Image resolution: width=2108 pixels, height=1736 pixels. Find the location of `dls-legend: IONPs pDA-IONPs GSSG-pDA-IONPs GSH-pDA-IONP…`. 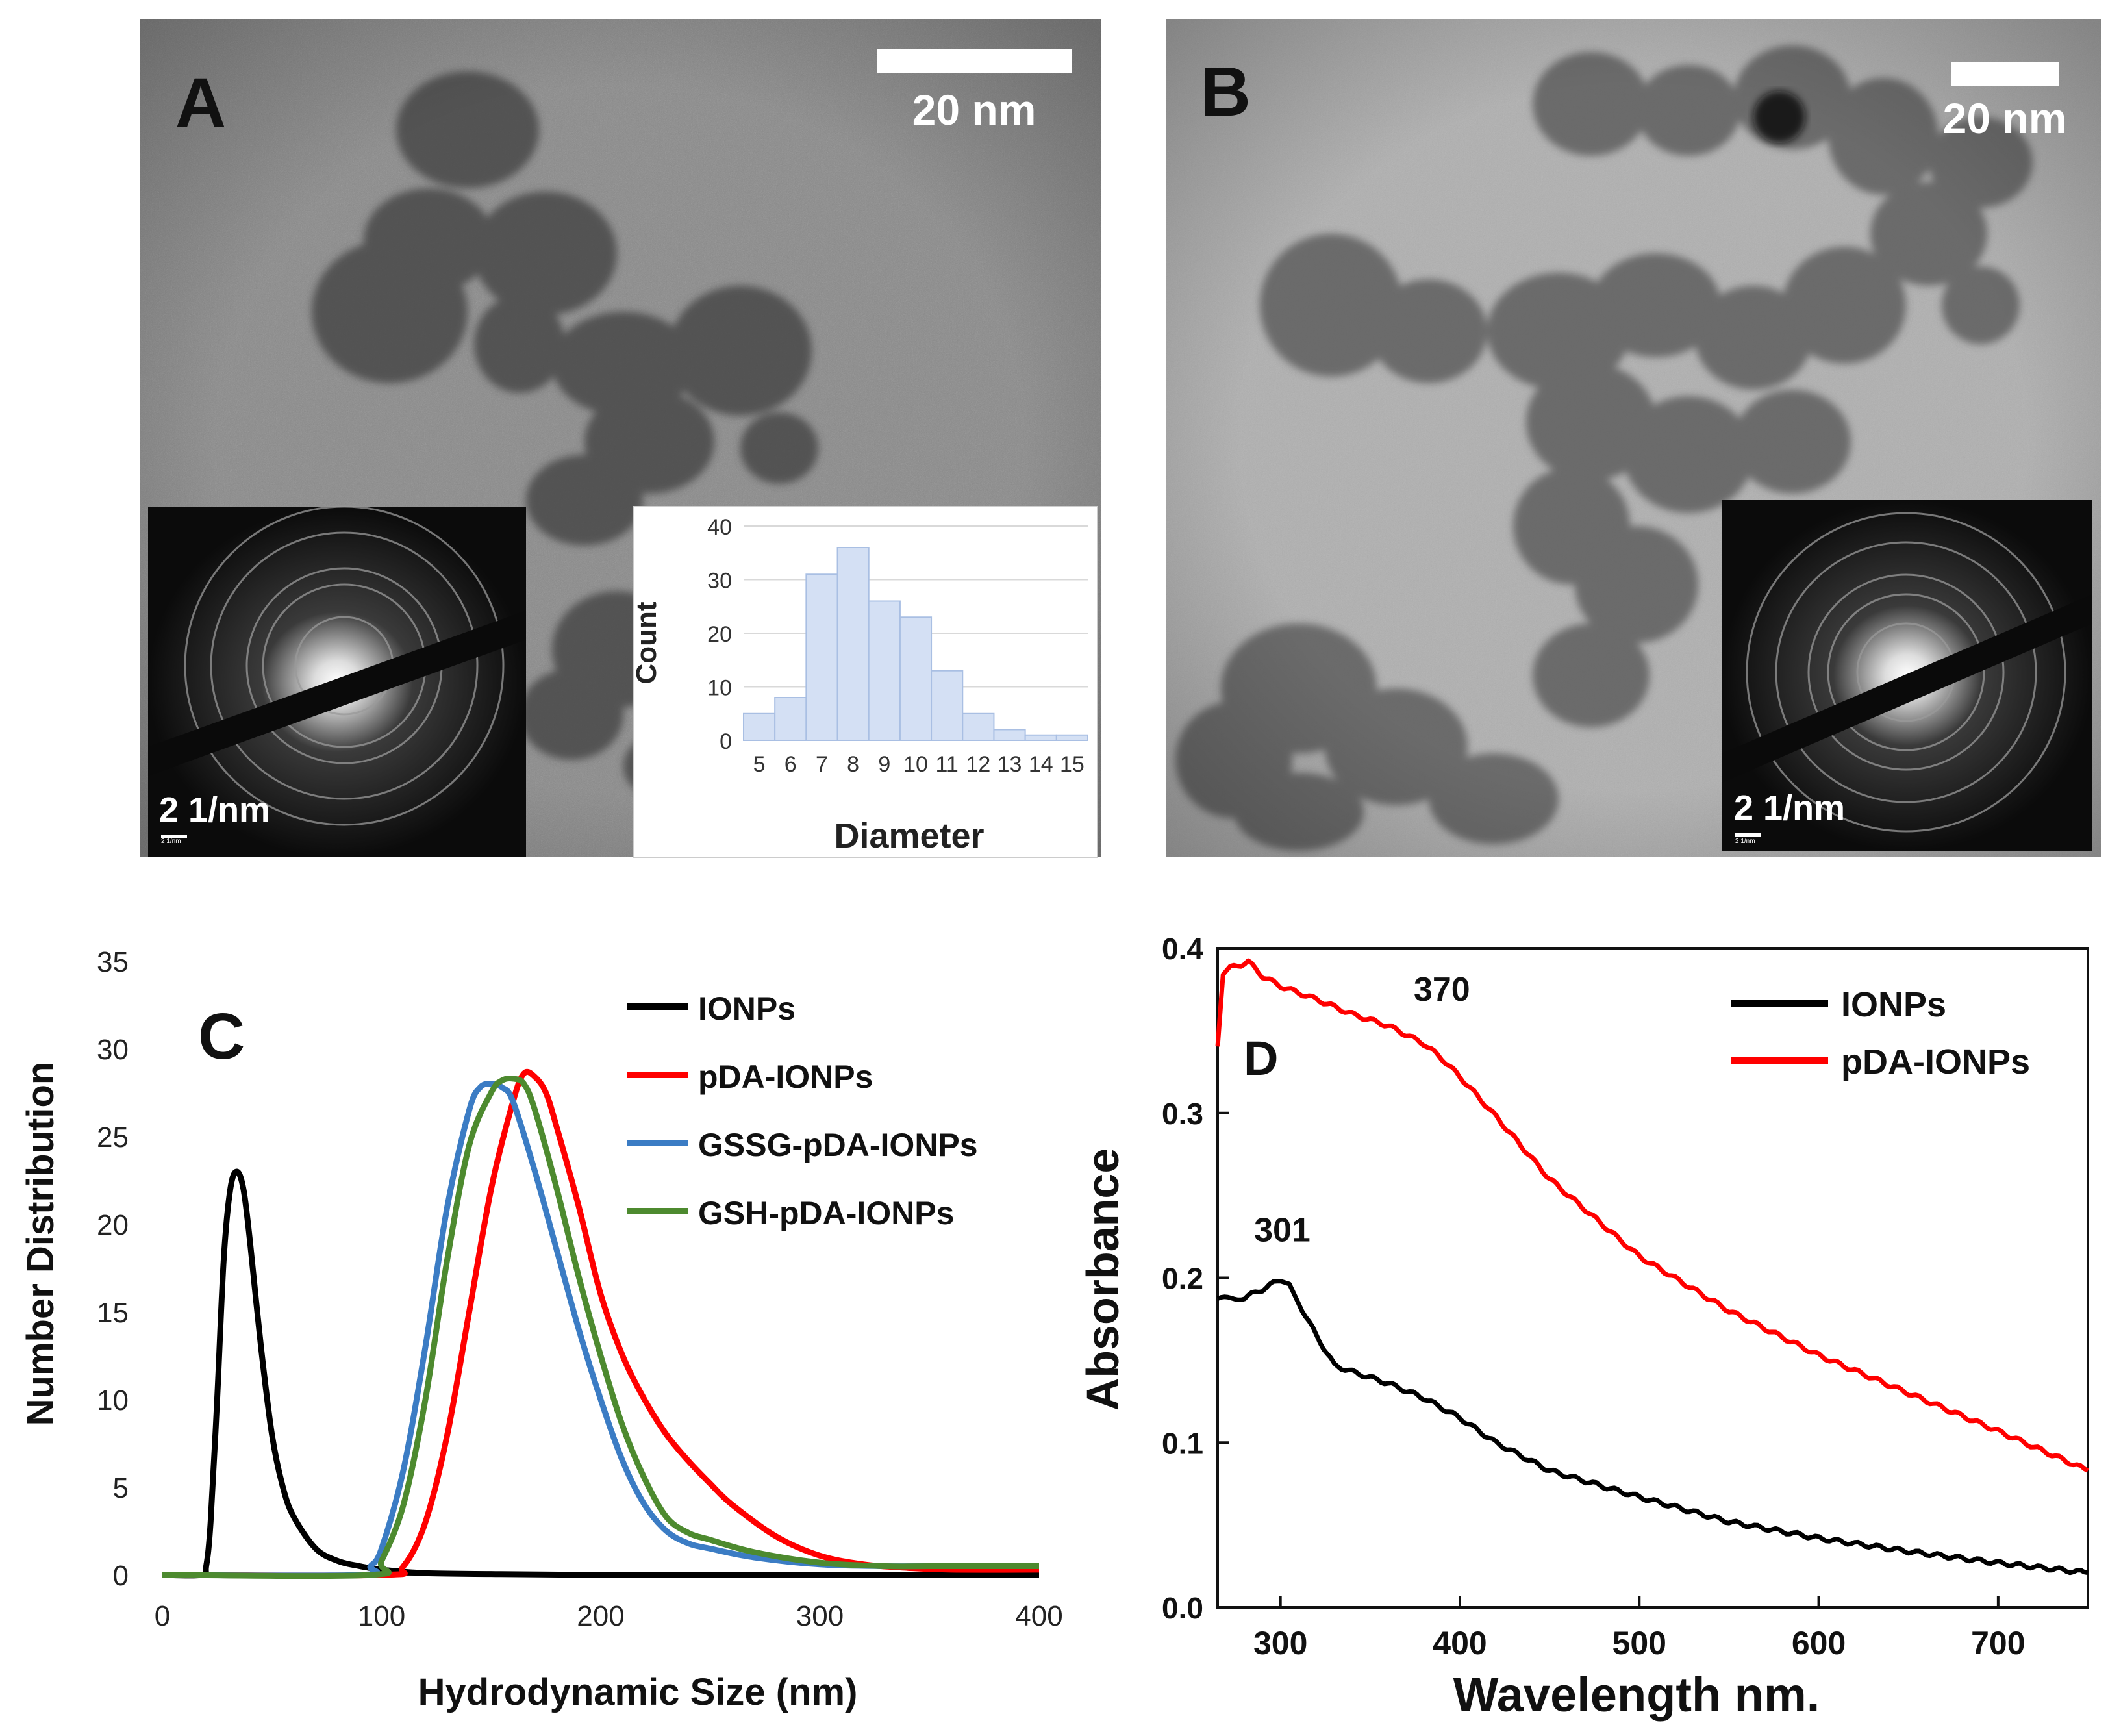

dls-legend: IONPs pDA-IONPs GSSG-pDA-IONPs GSH-pDA-IONP… is located at coordinates (803, 1110).